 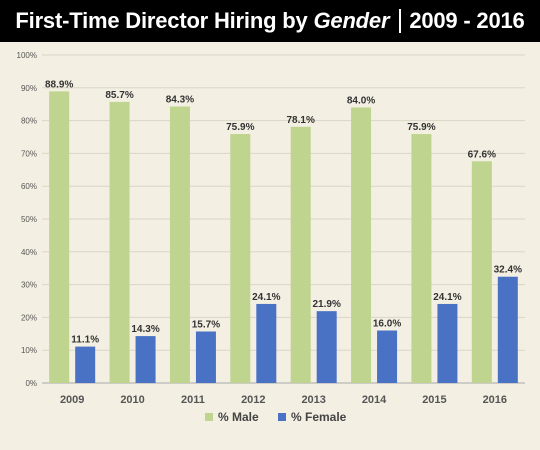 I want to click on y-tick-label: 100%, so click(x=27, y=55).